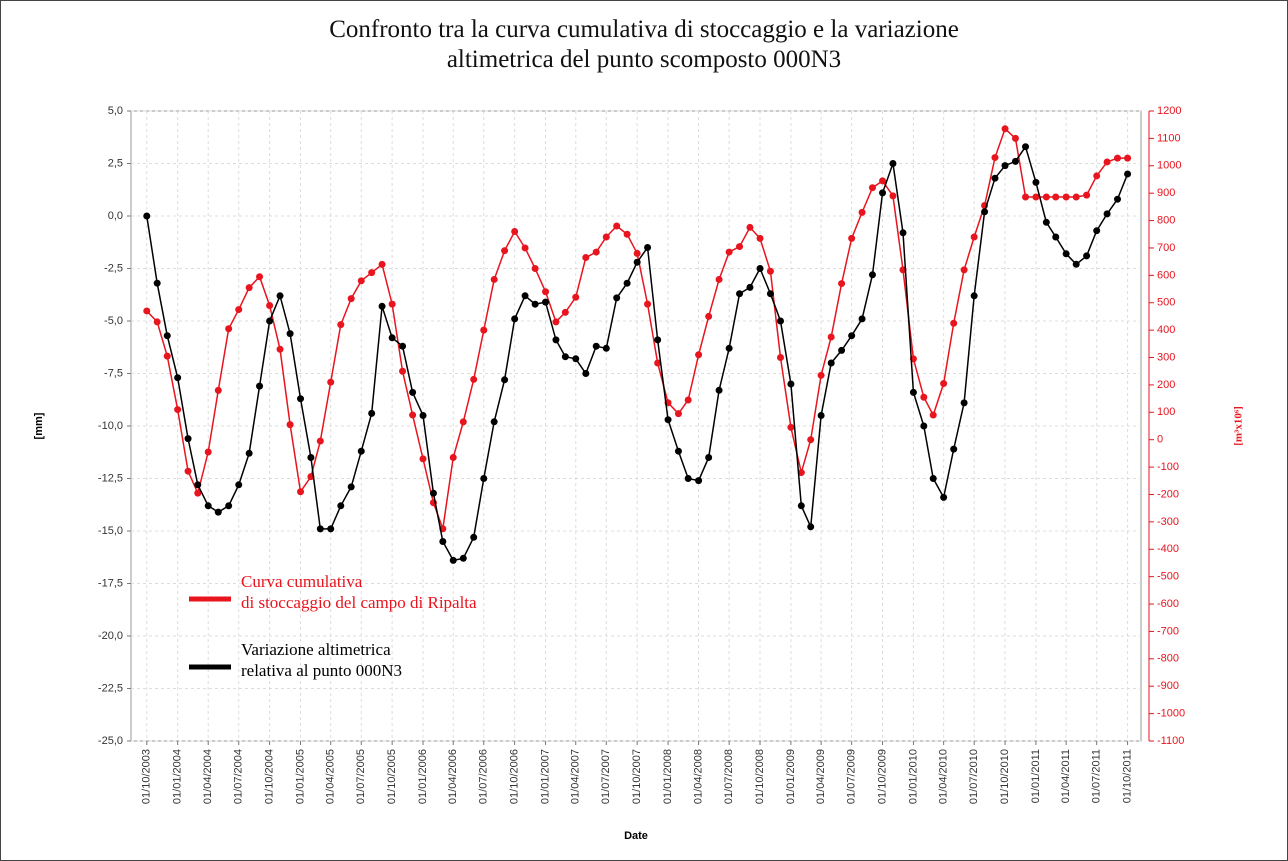  What do you see at coordinates (1005, 776) in the screenshot?
I see `x-tick-label: 01/10/2010` at bounding box center [1005, 776].